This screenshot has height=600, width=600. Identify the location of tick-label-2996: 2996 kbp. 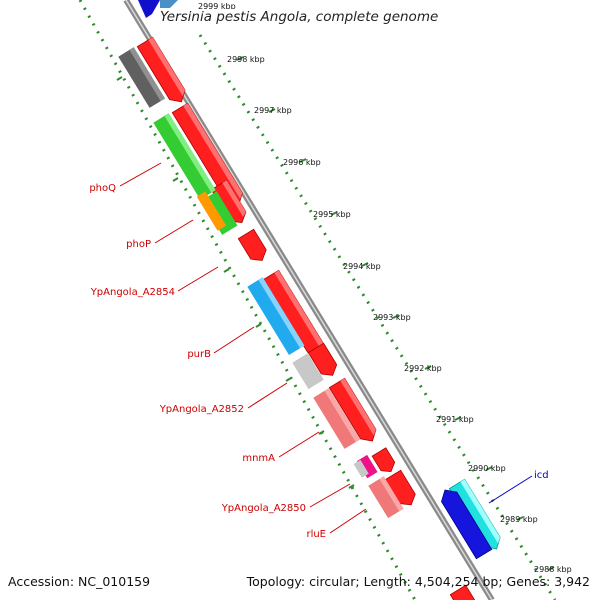
(302, 162).